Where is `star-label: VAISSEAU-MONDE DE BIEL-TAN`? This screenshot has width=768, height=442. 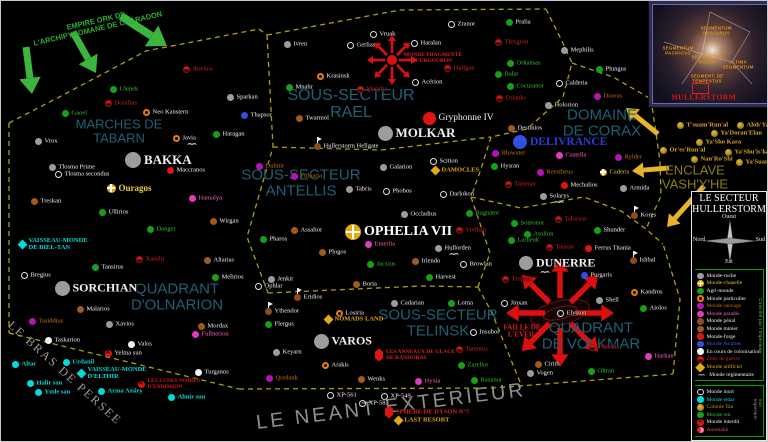
star-label: VAISSEAU-MONDE DE BIEL-TAN is located at coordinates (58, 244).